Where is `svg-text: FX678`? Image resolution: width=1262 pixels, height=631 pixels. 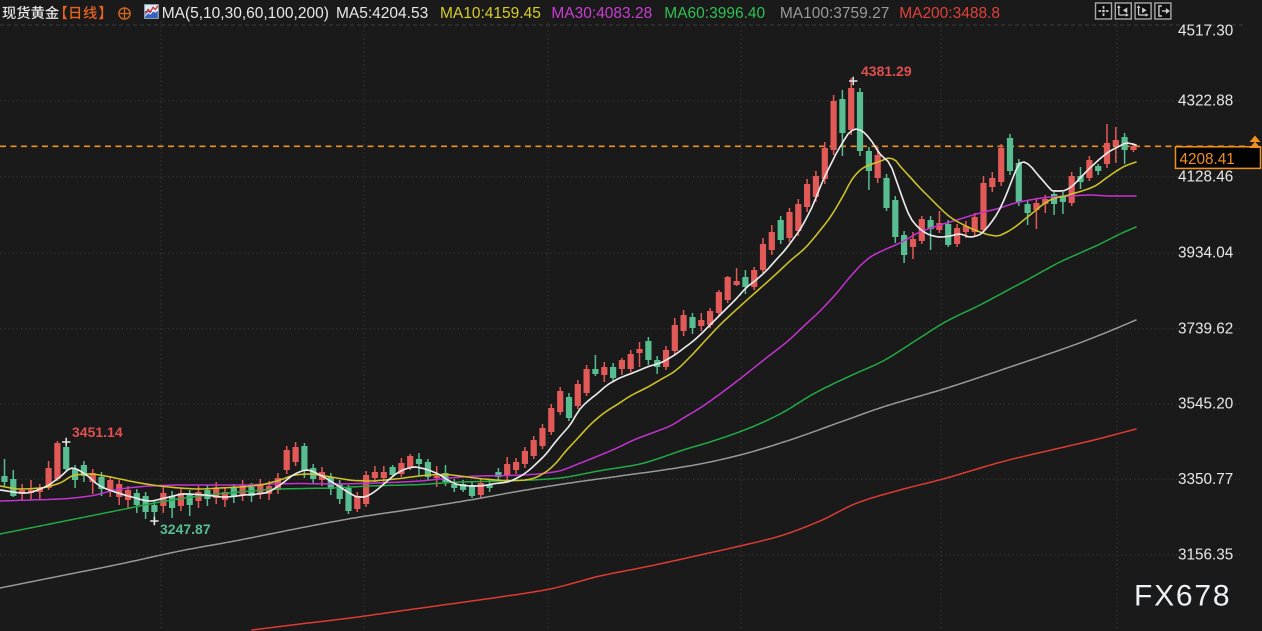 svg-text: FX678 is located at coordinates (1182, 596).